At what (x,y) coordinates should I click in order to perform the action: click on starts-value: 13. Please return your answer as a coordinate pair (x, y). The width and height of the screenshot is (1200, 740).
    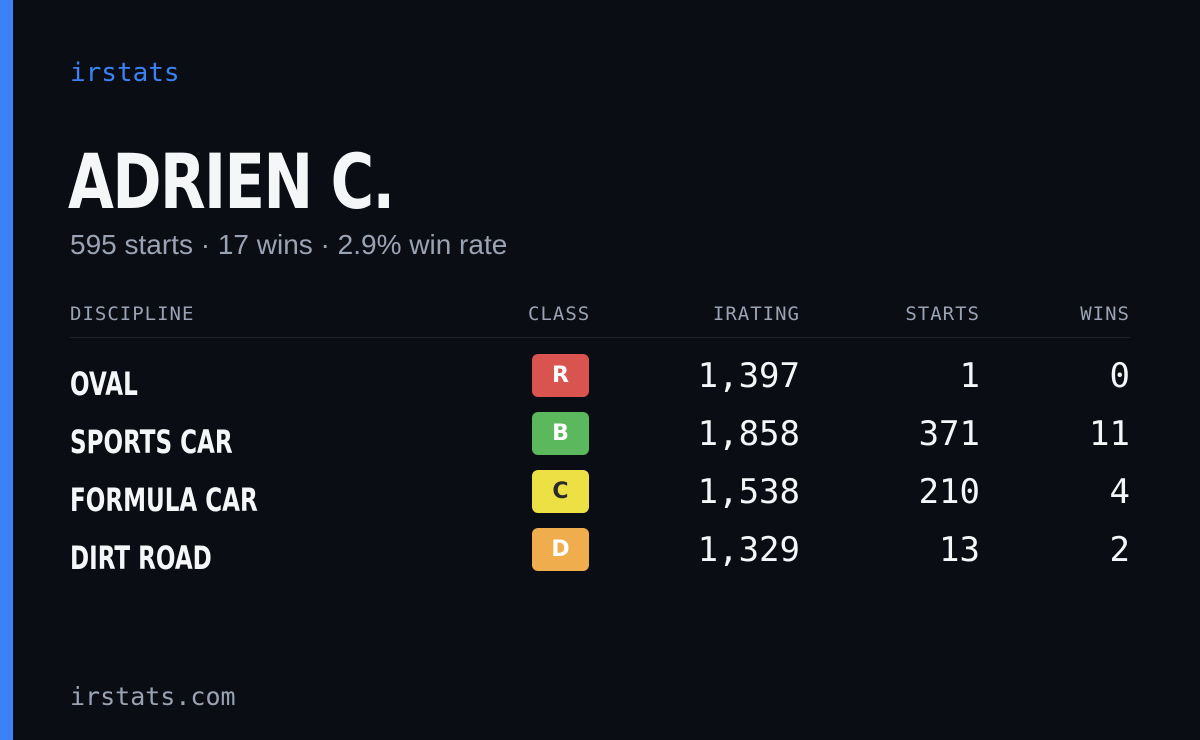
    Looking at the image, I should click on (959, 550).